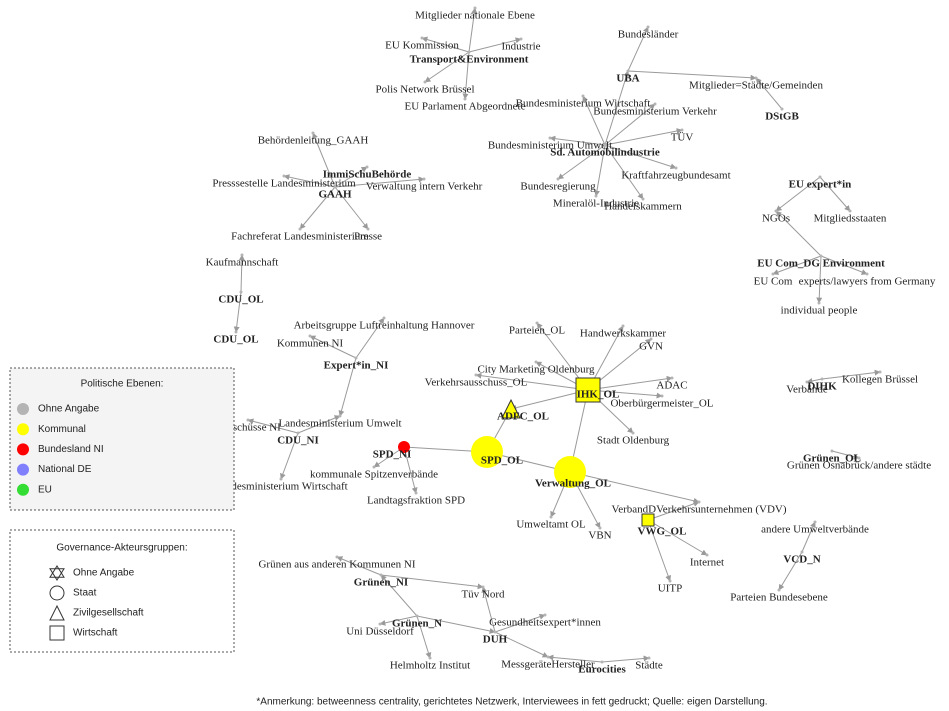 This screenshot has width=949, height=711. I want to click on node-label: Presssestelle Landesministerium, so click(284, 184).